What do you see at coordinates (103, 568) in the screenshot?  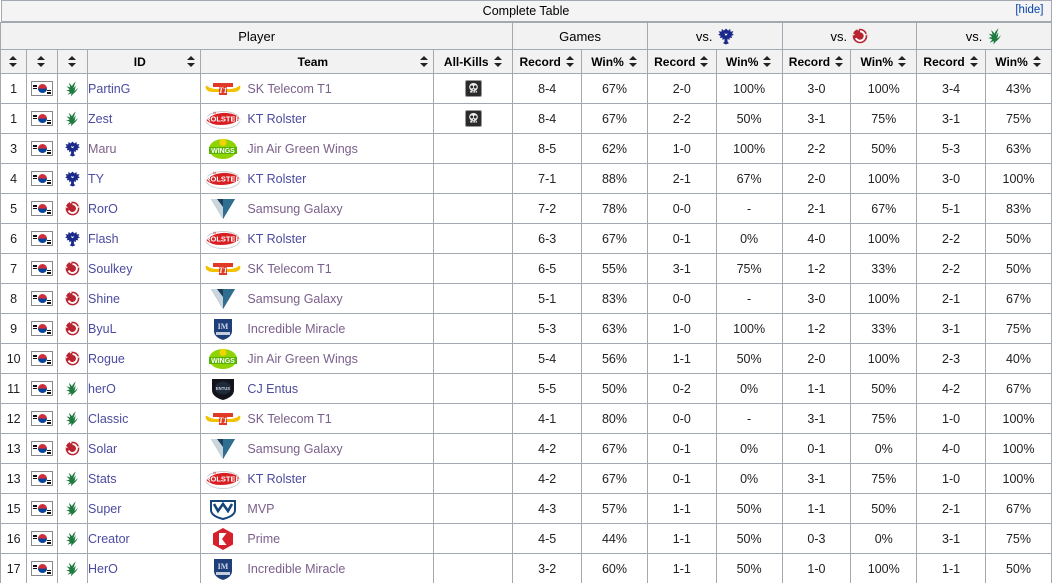 I see `player-link: HerO` at bounding box center [103, 568].